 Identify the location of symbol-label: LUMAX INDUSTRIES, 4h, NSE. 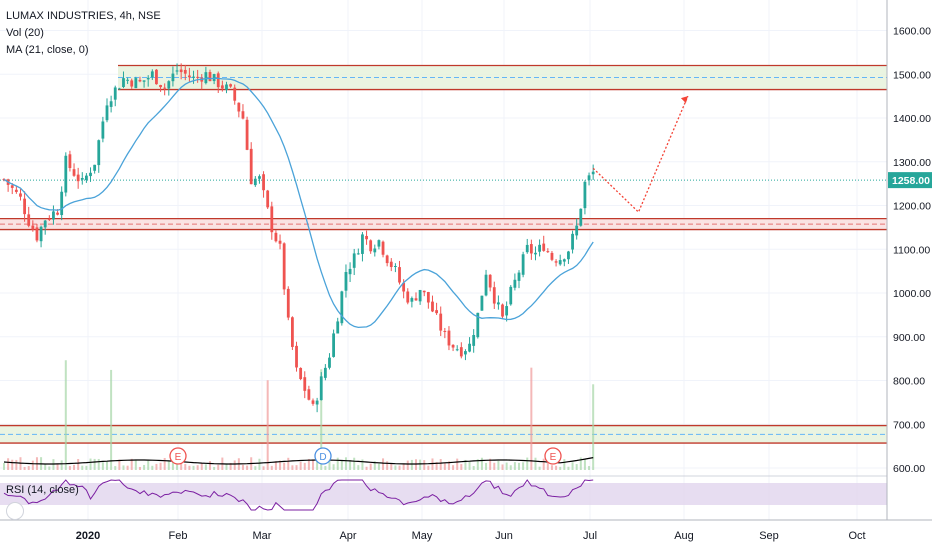
(83, 16).